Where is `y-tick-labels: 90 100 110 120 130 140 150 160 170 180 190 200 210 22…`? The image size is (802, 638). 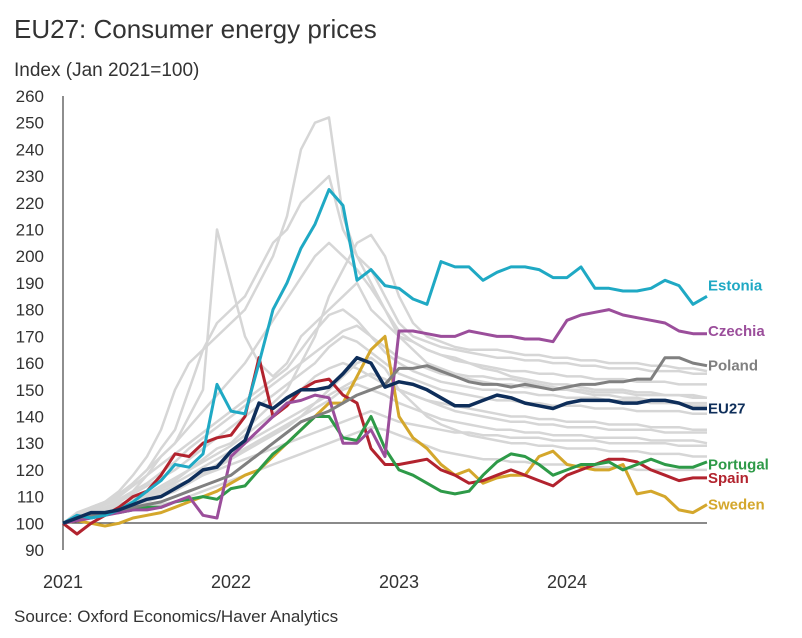
y-tick-labels: 90 100 110 120 130 140 150 160 170 180 190 200 210 22… is located at coordinates (30, 323).